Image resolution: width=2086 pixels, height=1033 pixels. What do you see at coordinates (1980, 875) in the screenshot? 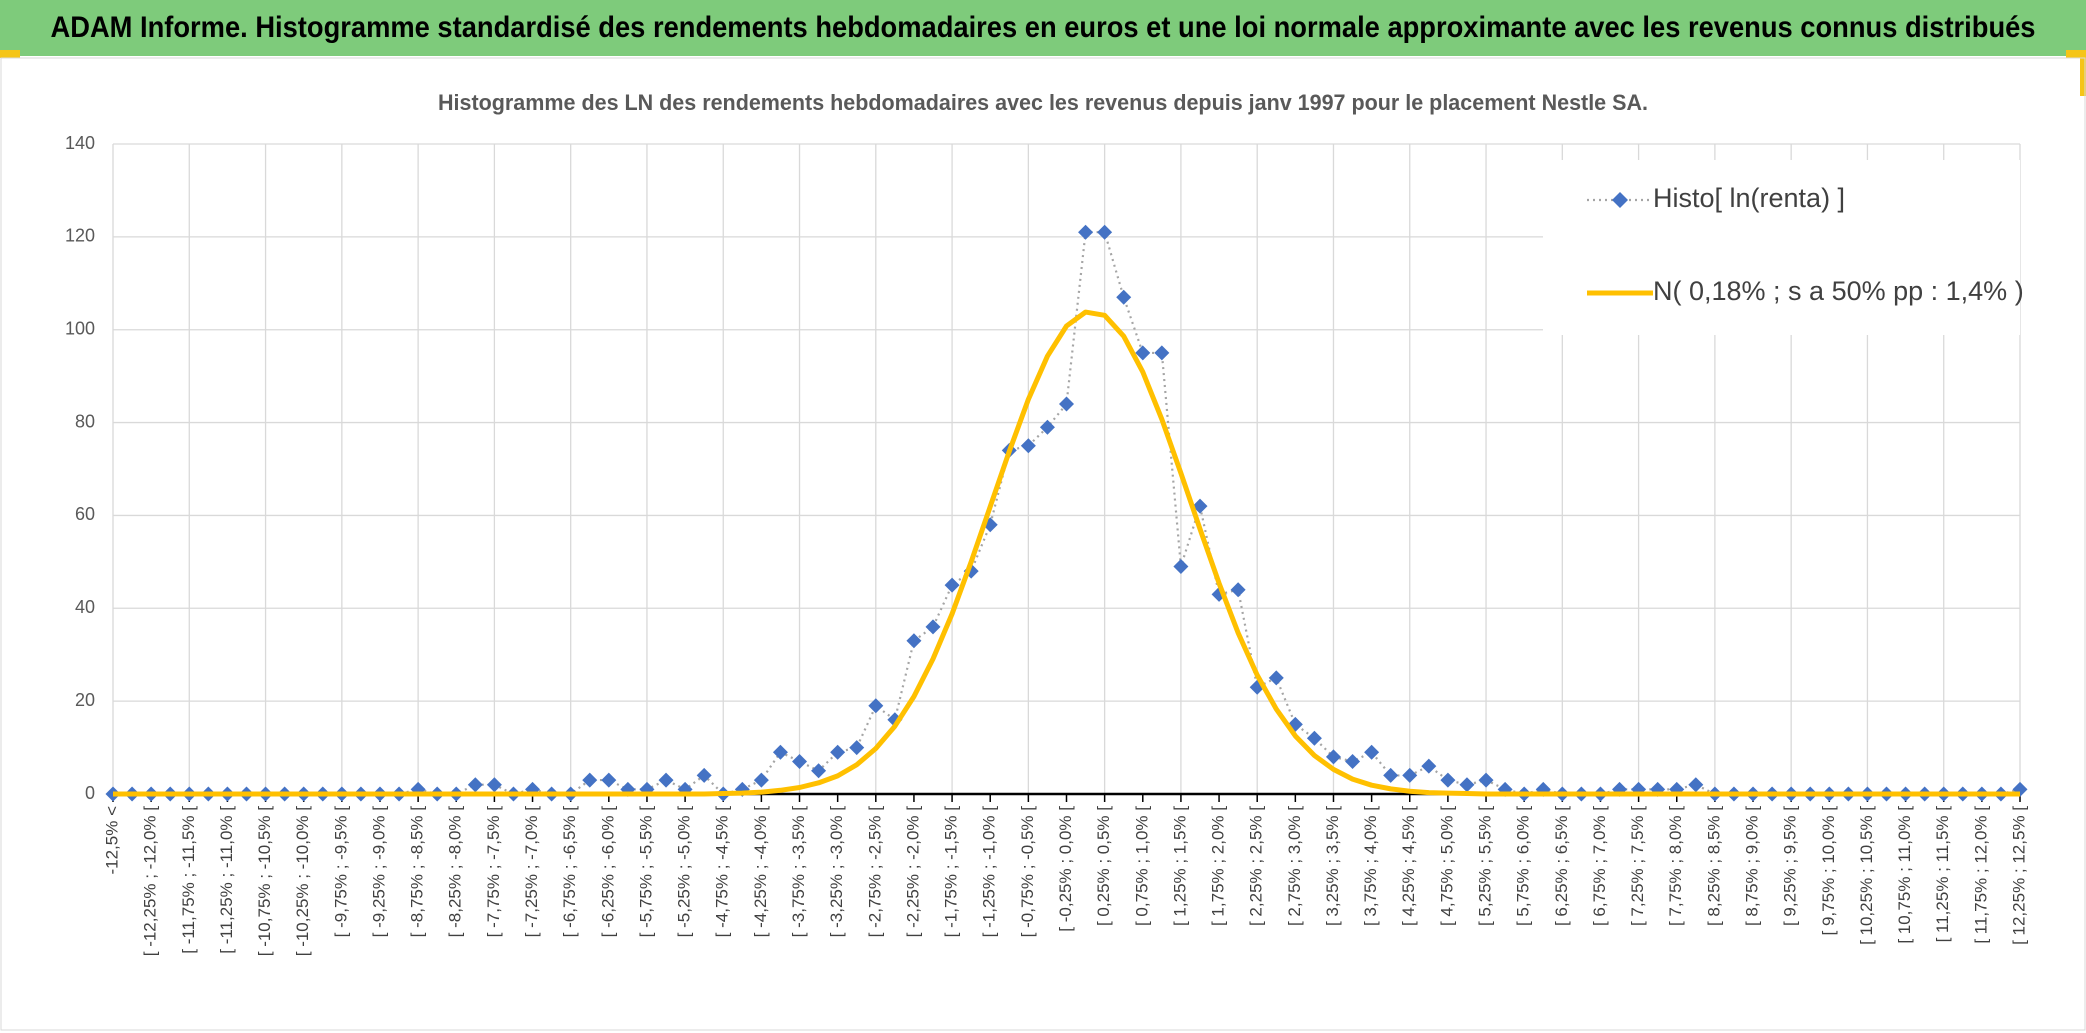
I see `x-tick-label: [ 11,75% ; 12,0% [` at bounding box center [1980, 875].